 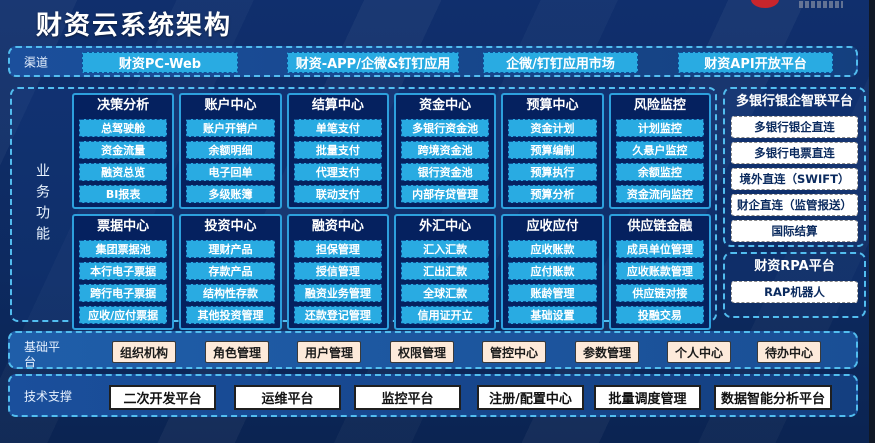 What do you see at coordinates (230, 172) in the screenshot?
I see `module-item: 电子回单` at bounding box center [230, 172].